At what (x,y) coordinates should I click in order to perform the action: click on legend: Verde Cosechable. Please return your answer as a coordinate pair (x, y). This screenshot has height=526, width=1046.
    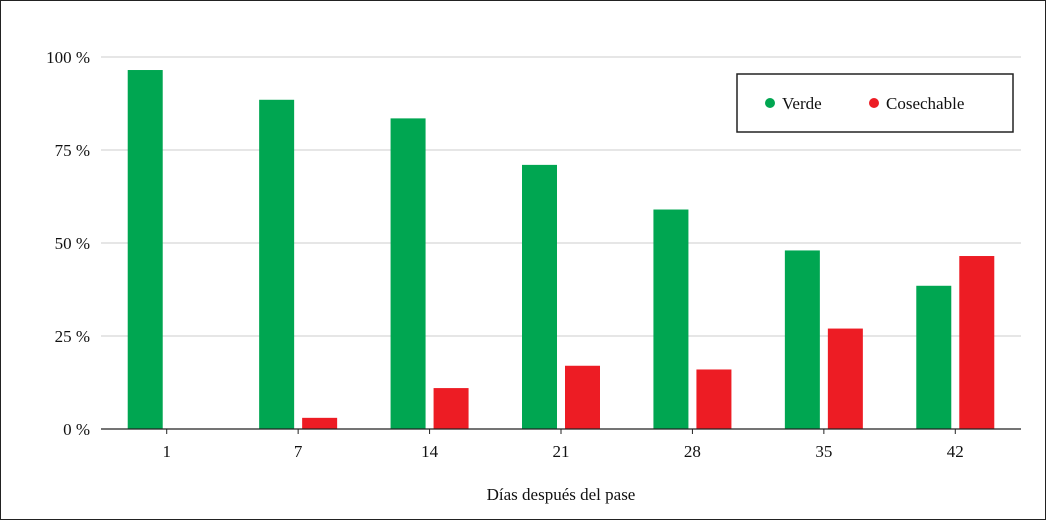
    Looking at the image, I should click on (875, 103).